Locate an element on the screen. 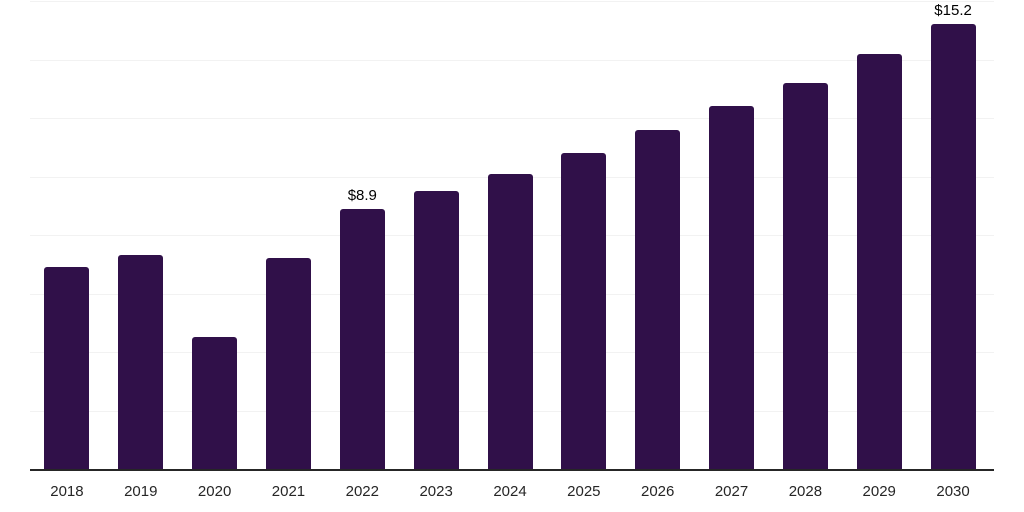 Image resolution: width=1024 pixels, height=512 pixels. x-tick-2027: 2027 is located at coordinates (731, 491).